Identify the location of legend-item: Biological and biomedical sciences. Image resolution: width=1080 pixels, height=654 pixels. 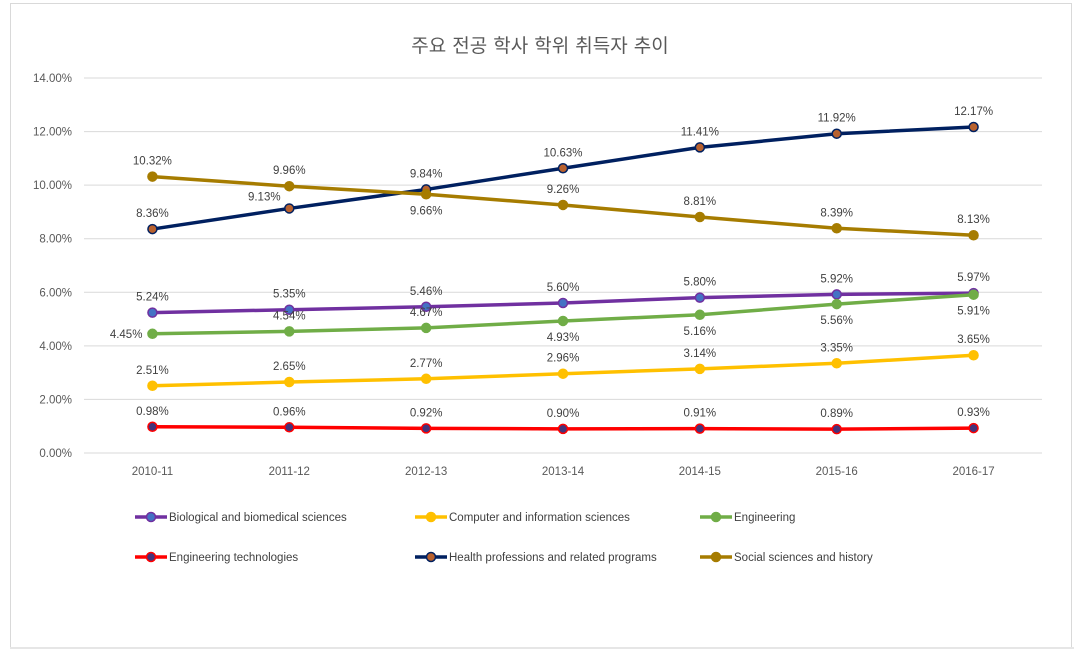
(241, 517).